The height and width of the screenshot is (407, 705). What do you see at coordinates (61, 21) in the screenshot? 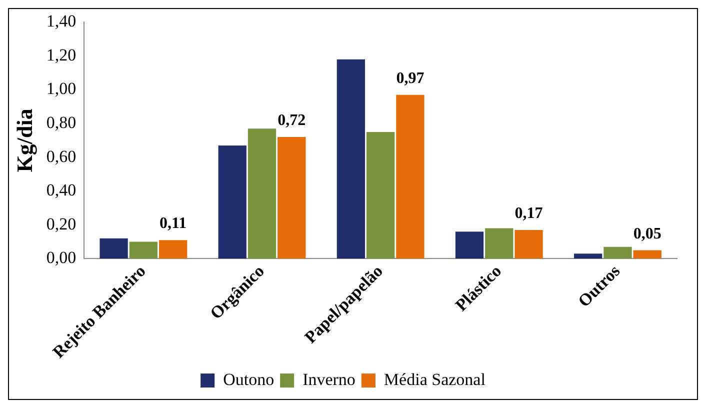
I see `y-tick-label: 1,40` at bounding box center [61, 21].